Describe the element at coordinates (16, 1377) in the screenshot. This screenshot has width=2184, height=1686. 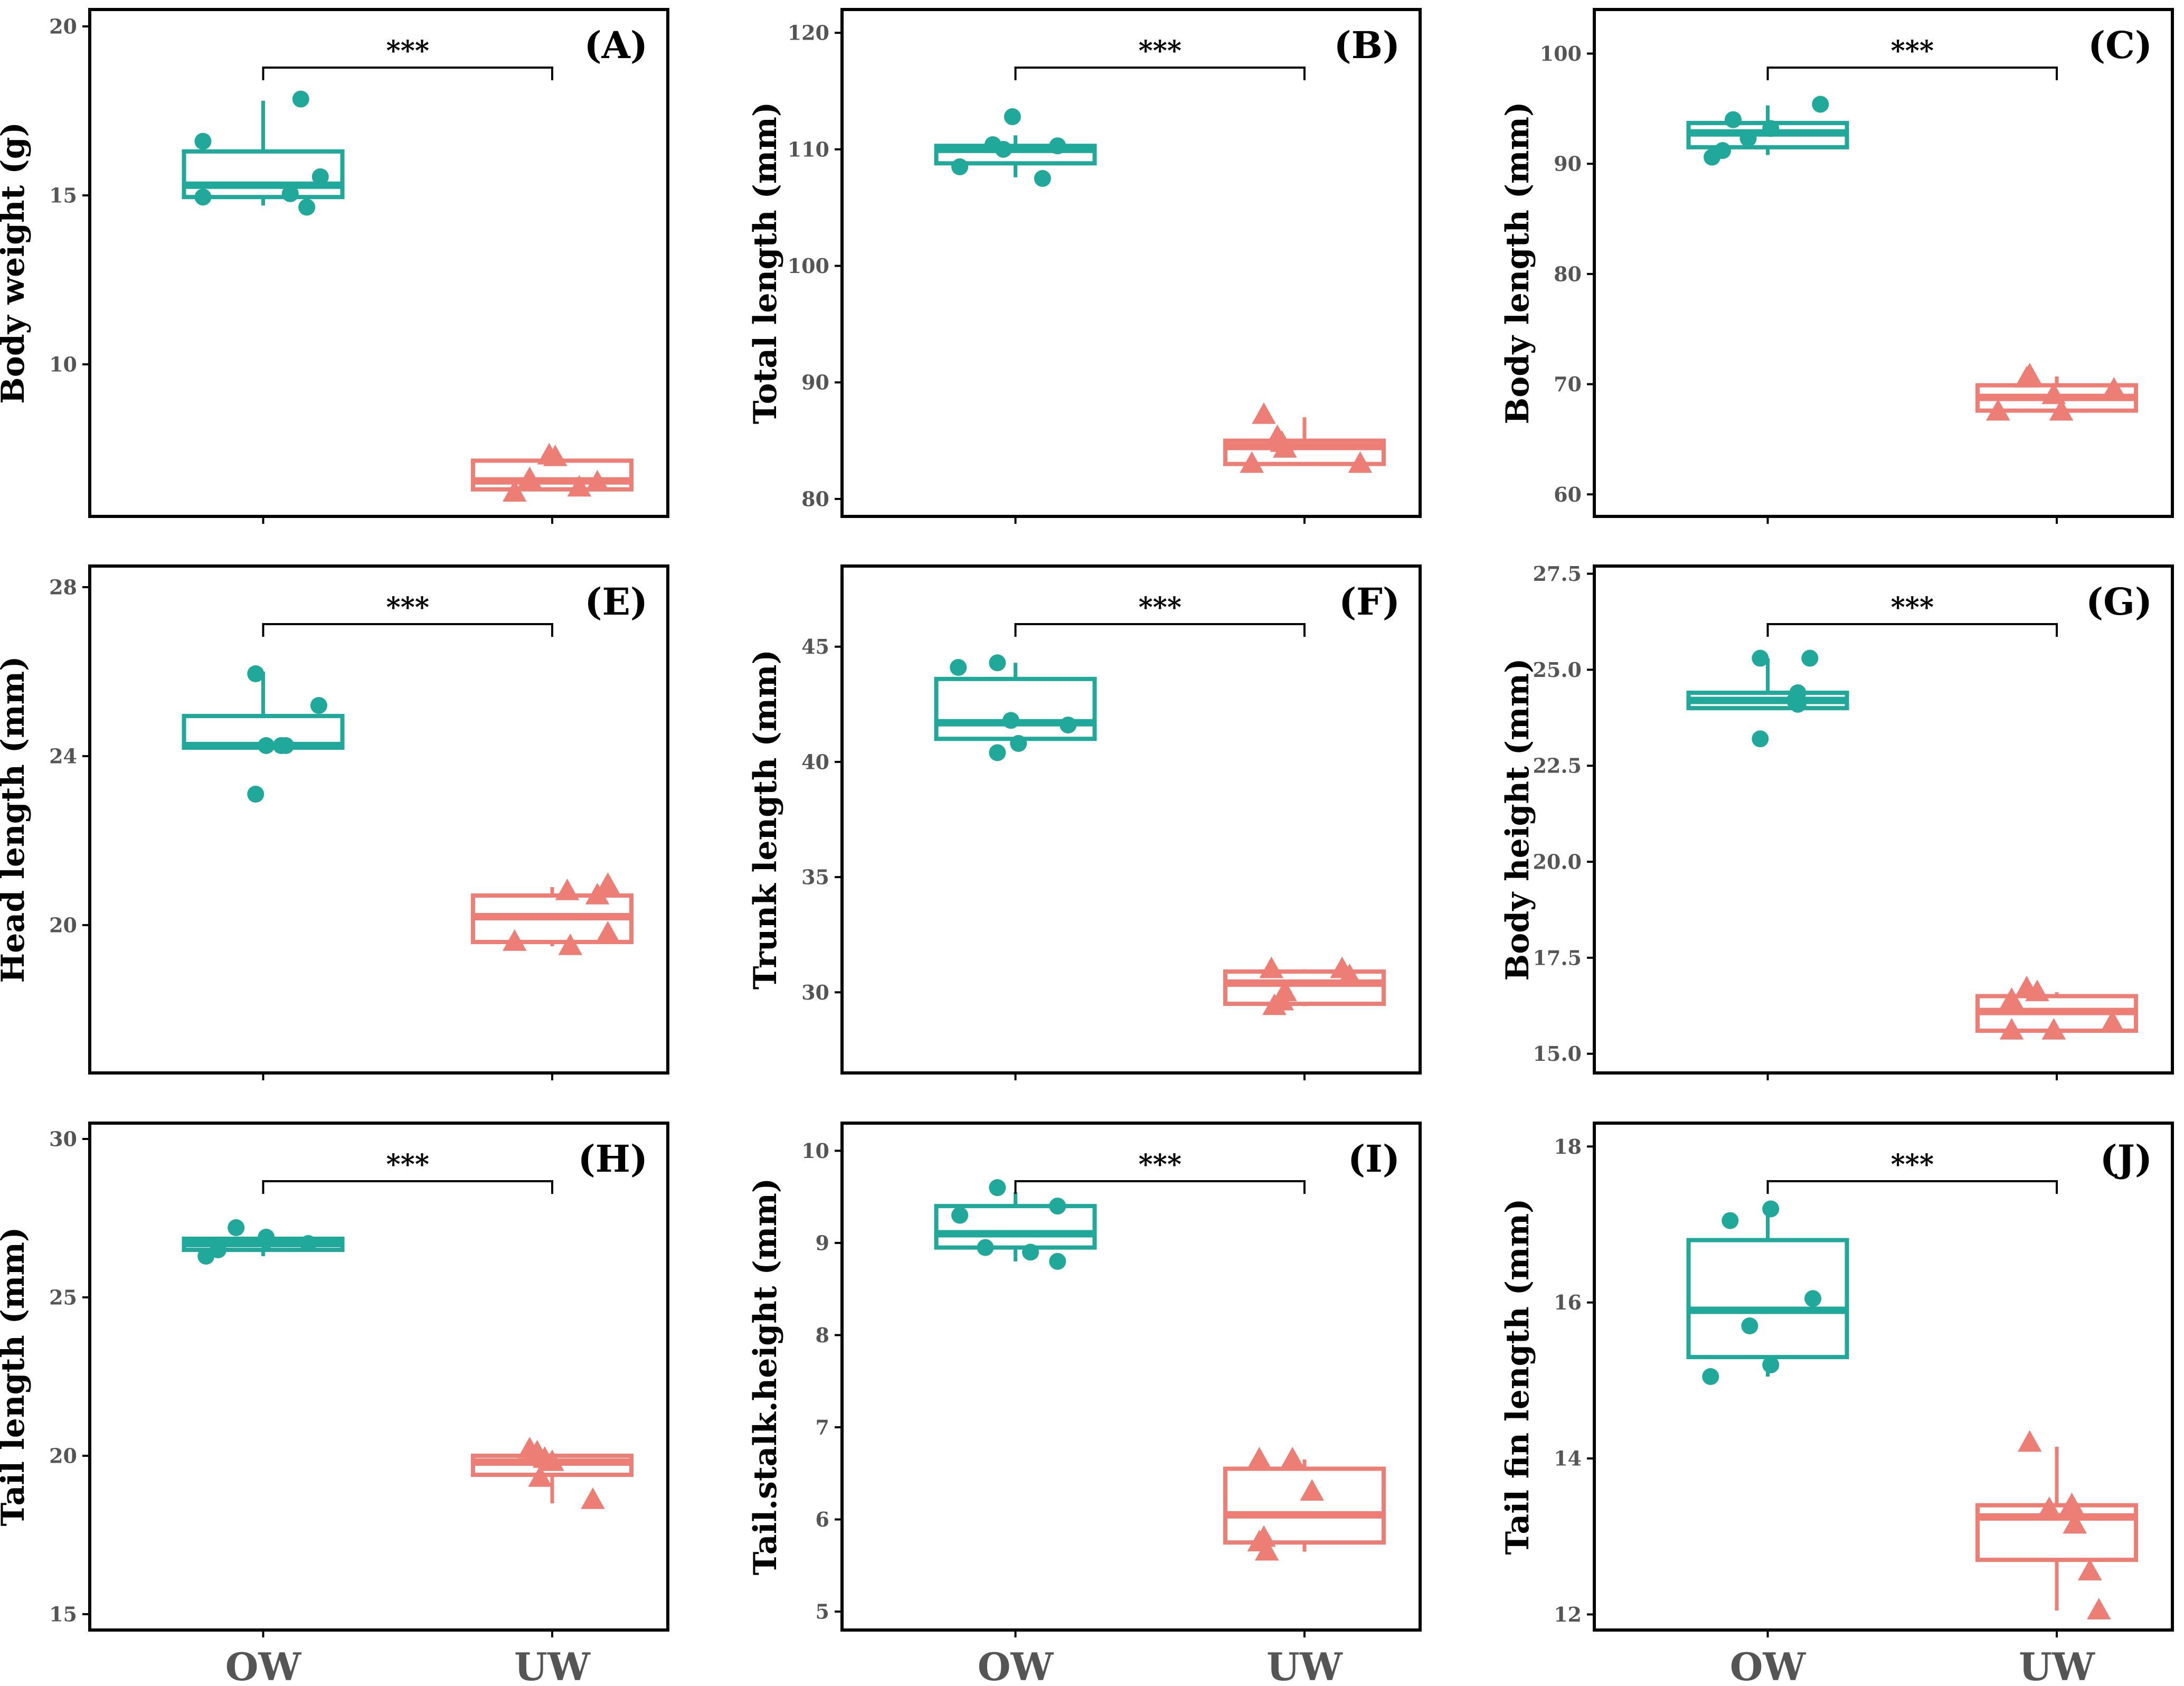
I see `y-axis-label: Tail length (mm)` at that location.